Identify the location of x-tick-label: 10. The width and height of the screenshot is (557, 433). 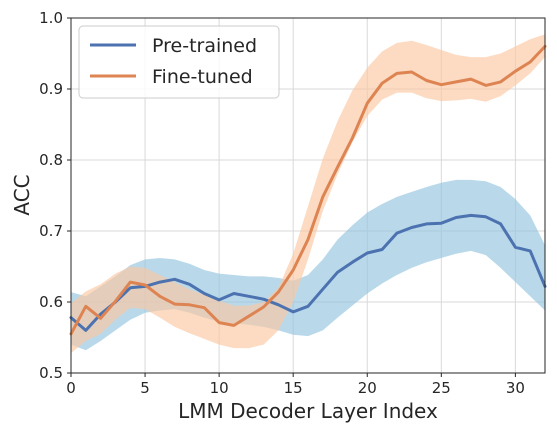
(219, 388).